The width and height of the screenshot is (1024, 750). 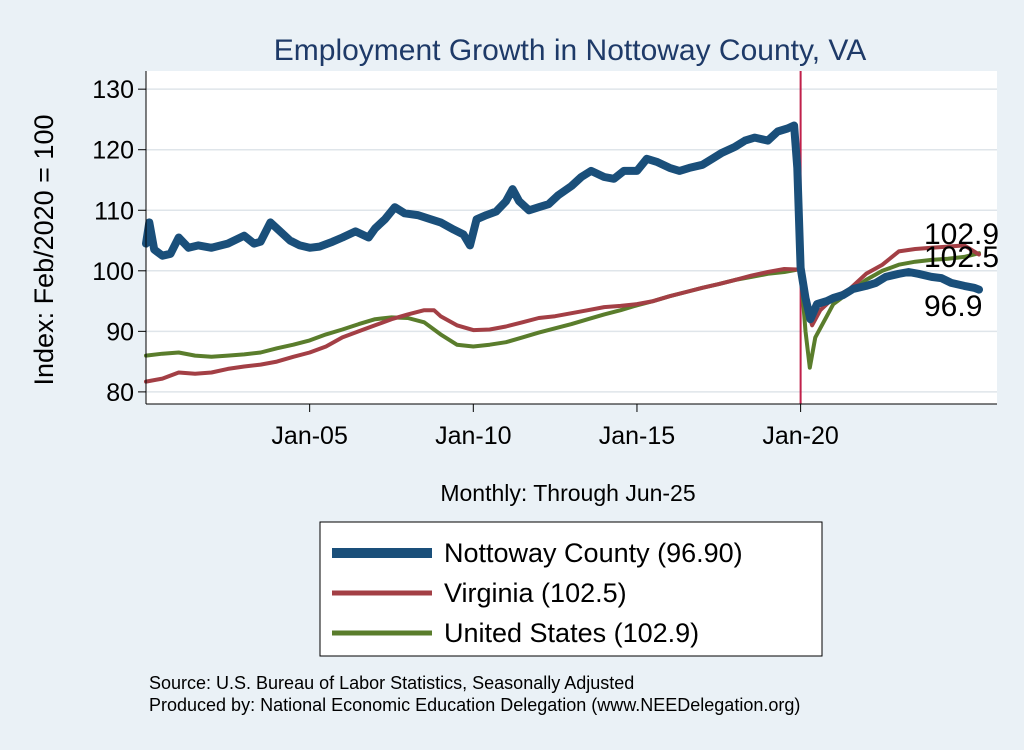 I want to click on end-label-nottoway-county: 96.9, so click(x=953, y=306).